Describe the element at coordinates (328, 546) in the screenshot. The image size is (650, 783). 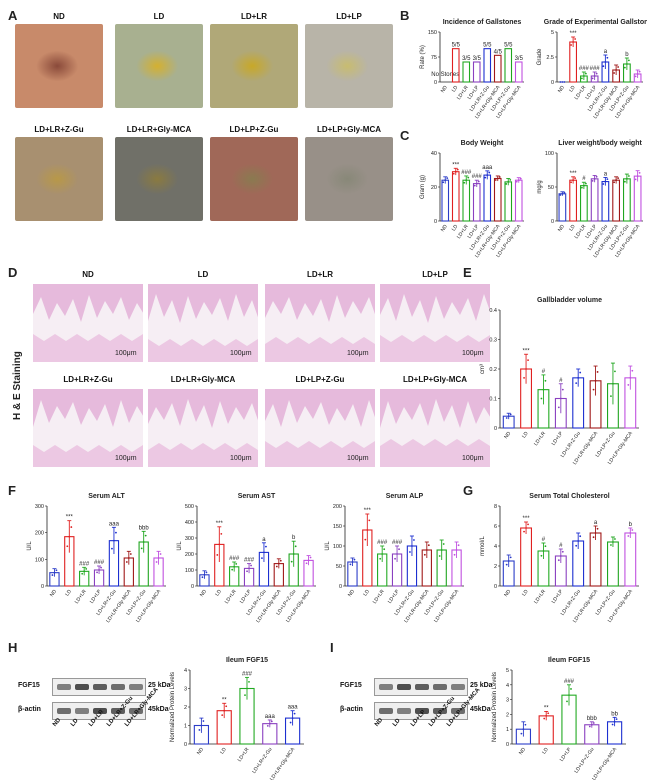
I see `y-axis-label: U/L` at that location.